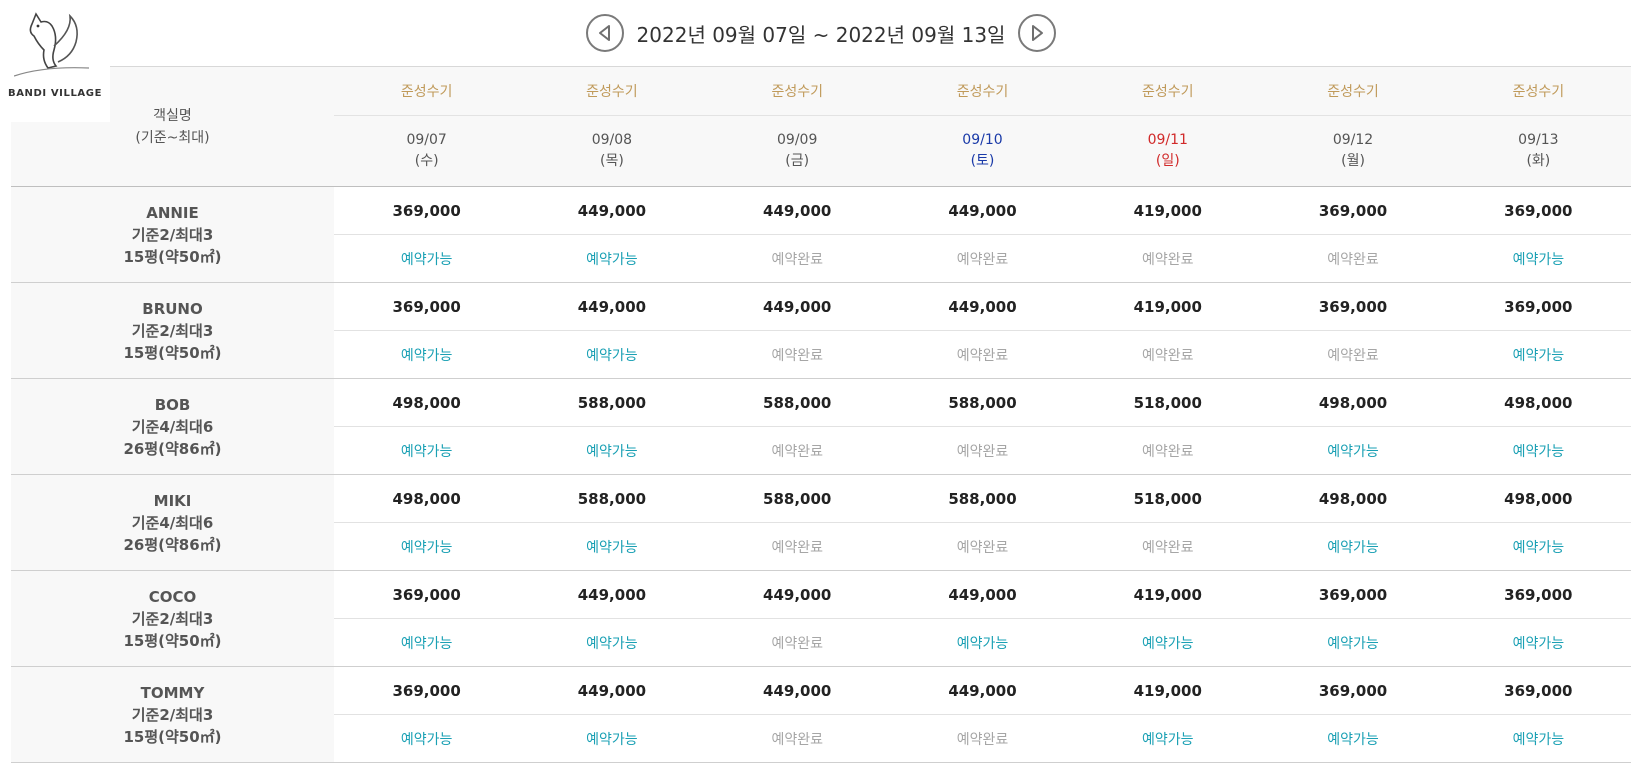 Image resolution: width=1648 pixels, height=770 pixels. What do you see at coordinates (172, 212) in the screenshot?
I see `room-name: ANNIE` at bounding box center [172, 212].